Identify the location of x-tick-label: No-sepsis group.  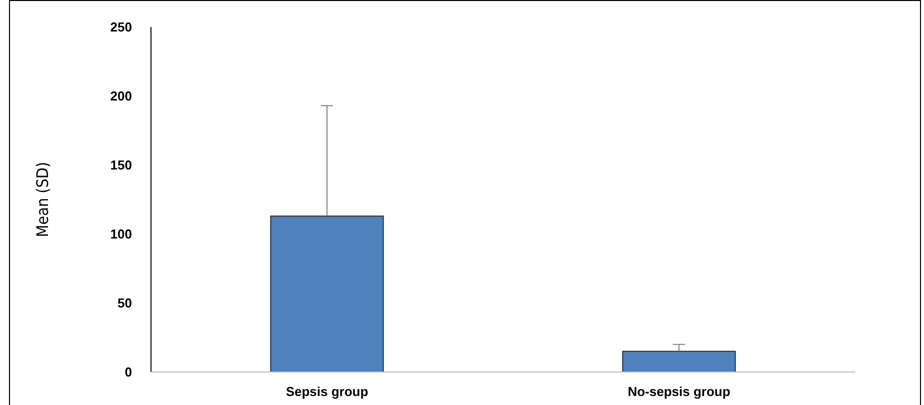
(679, 391).